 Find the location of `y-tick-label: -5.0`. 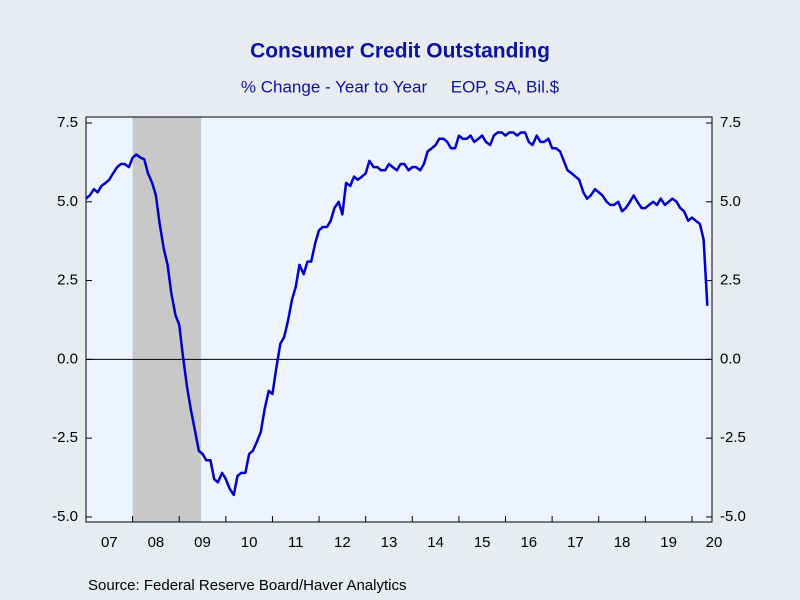

y-tick-label: -5.0 is located at coordinates (65, 516).